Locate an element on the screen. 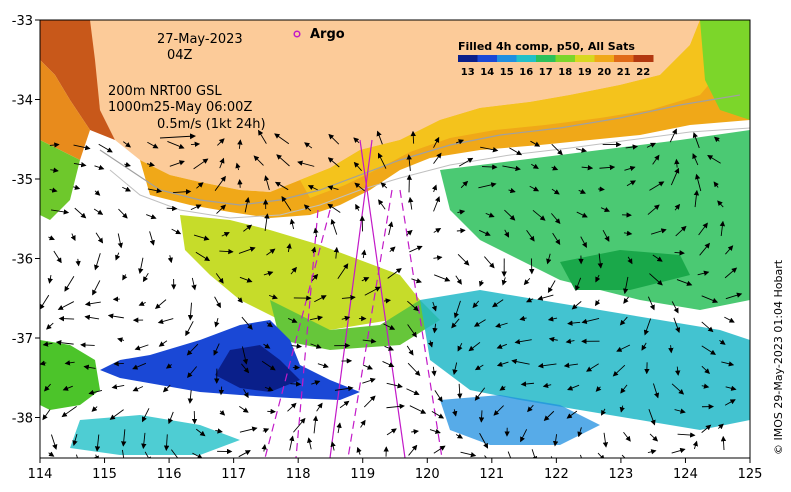  scale-arrow is located at coordinates (177, 136).